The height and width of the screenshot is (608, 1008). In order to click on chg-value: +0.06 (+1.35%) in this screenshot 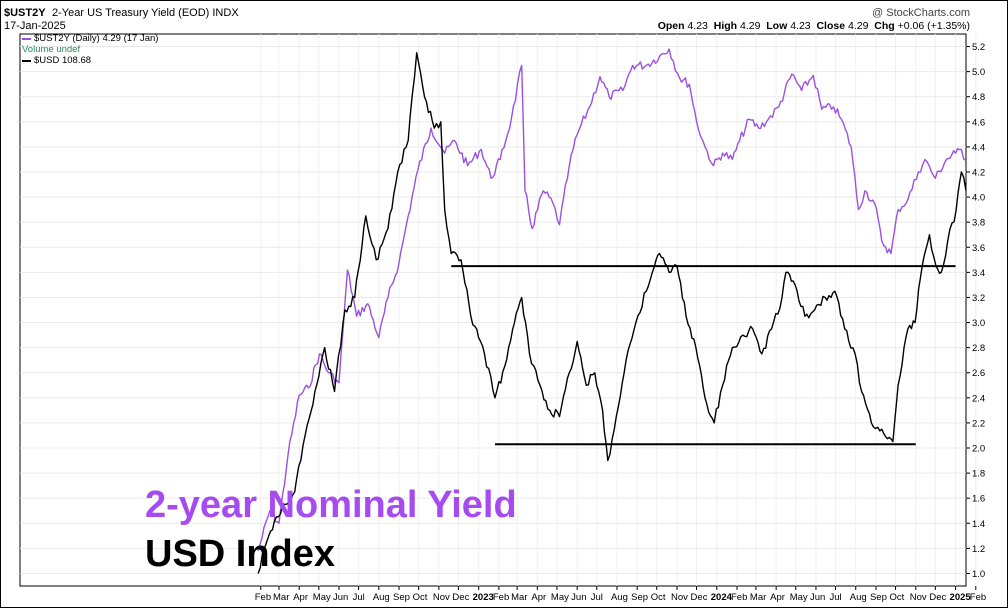, I will do `click(933, 26)`.